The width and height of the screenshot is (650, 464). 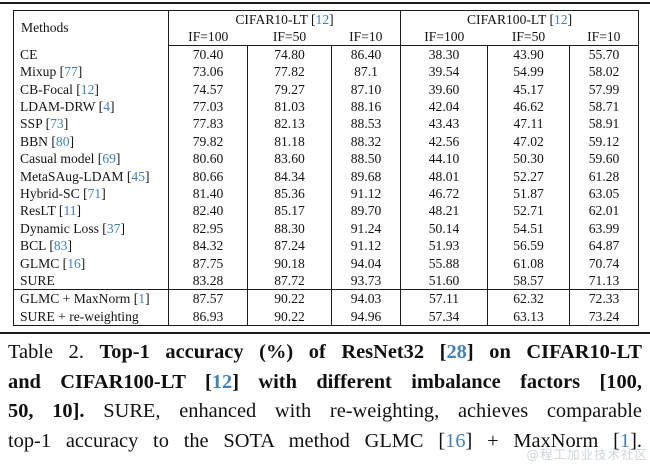 What do you see at coordinates (444, 141) in the screenshot?
I see `accuracy-value-cell: 42.56` at bounding box center [444, 141].